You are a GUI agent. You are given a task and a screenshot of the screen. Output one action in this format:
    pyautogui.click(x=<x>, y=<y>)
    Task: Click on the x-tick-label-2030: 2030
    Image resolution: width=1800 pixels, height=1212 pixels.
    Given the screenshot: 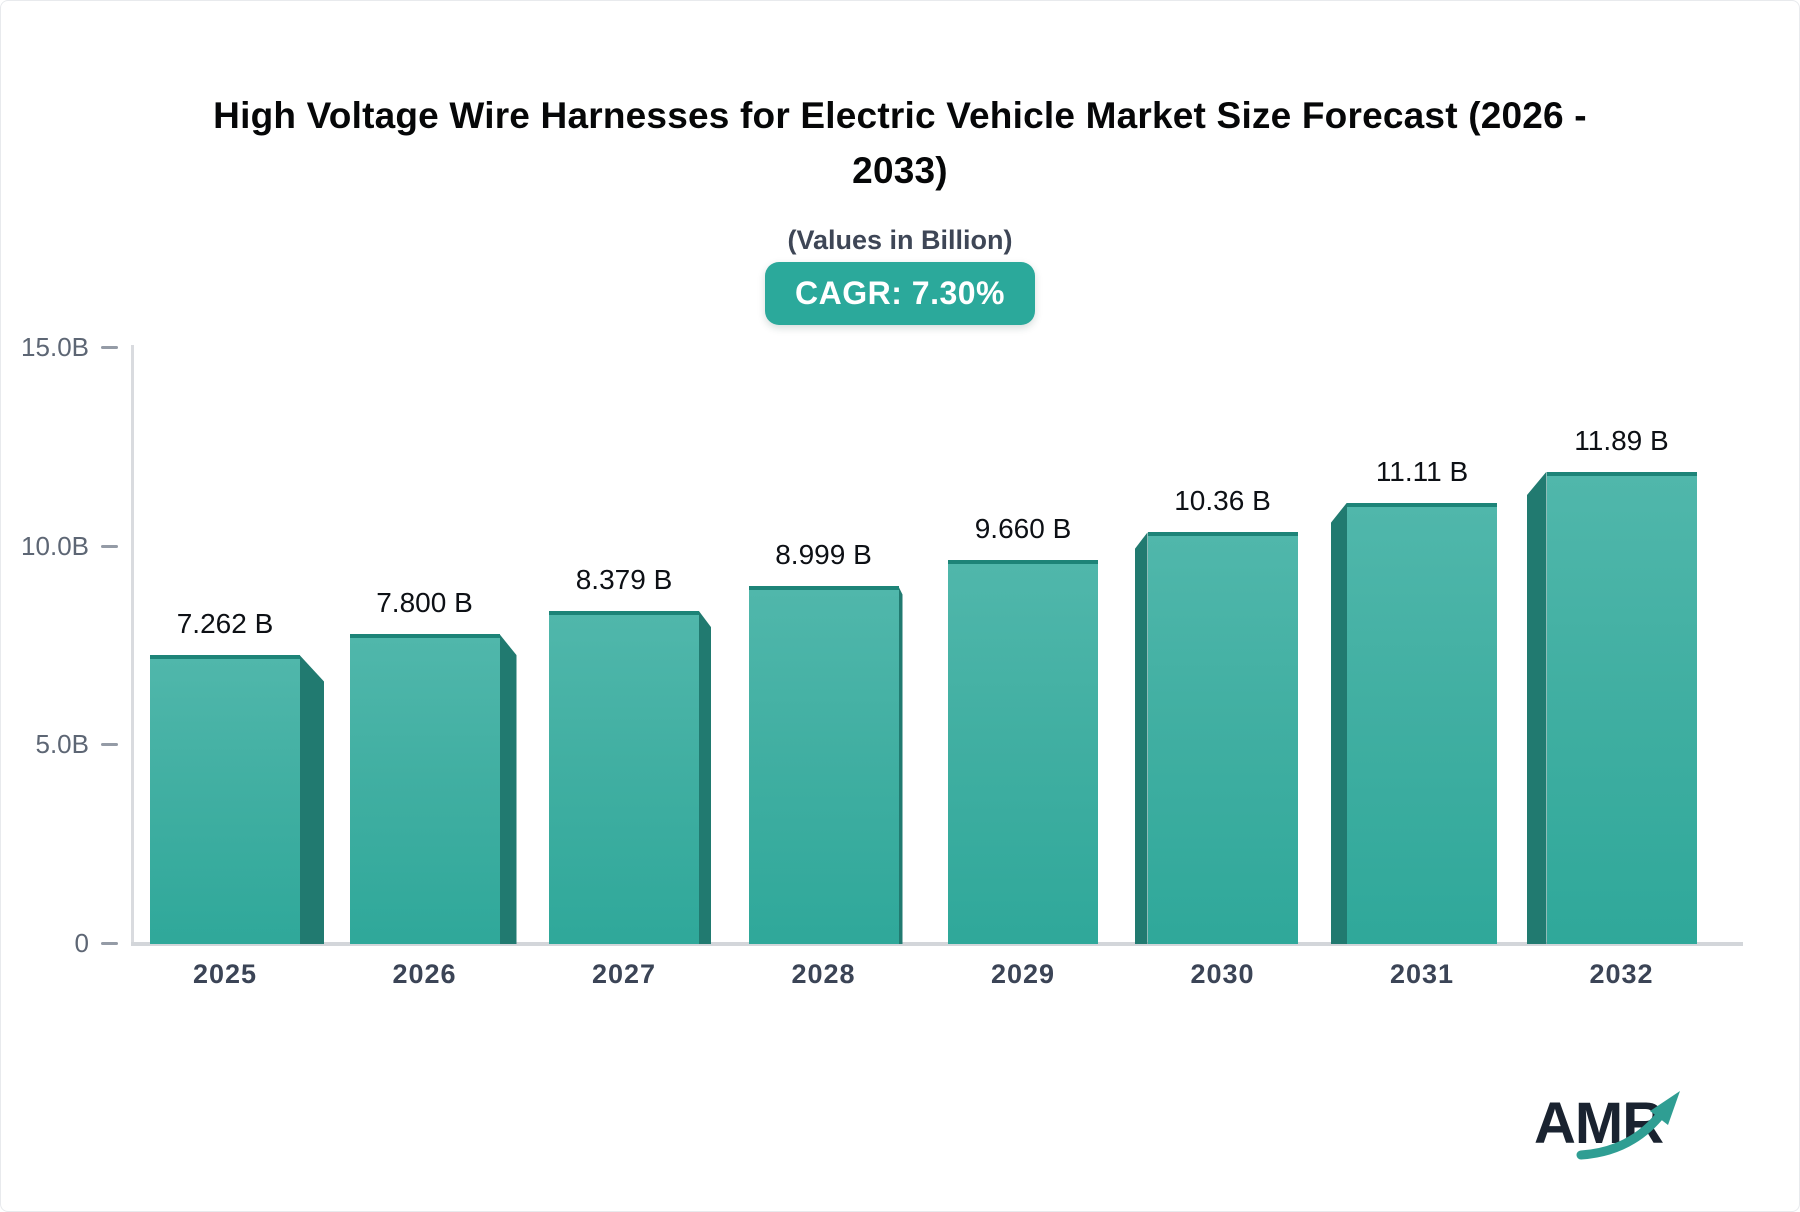 What is the action you would take?
    pyautogui.click(x=1222, y=974)
    